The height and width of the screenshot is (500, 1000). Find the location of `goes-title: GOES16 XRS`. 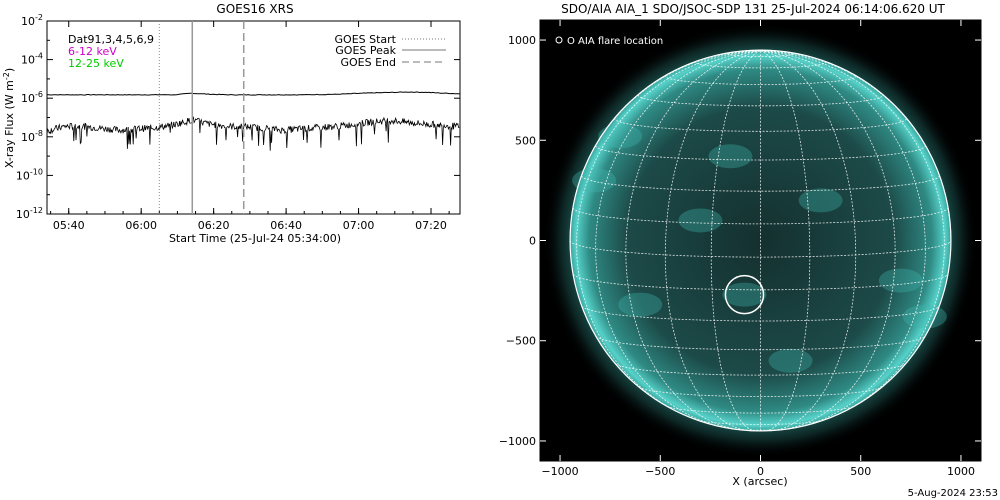

goes-title: GOES16 XRS is located at coordinates (254, 9).